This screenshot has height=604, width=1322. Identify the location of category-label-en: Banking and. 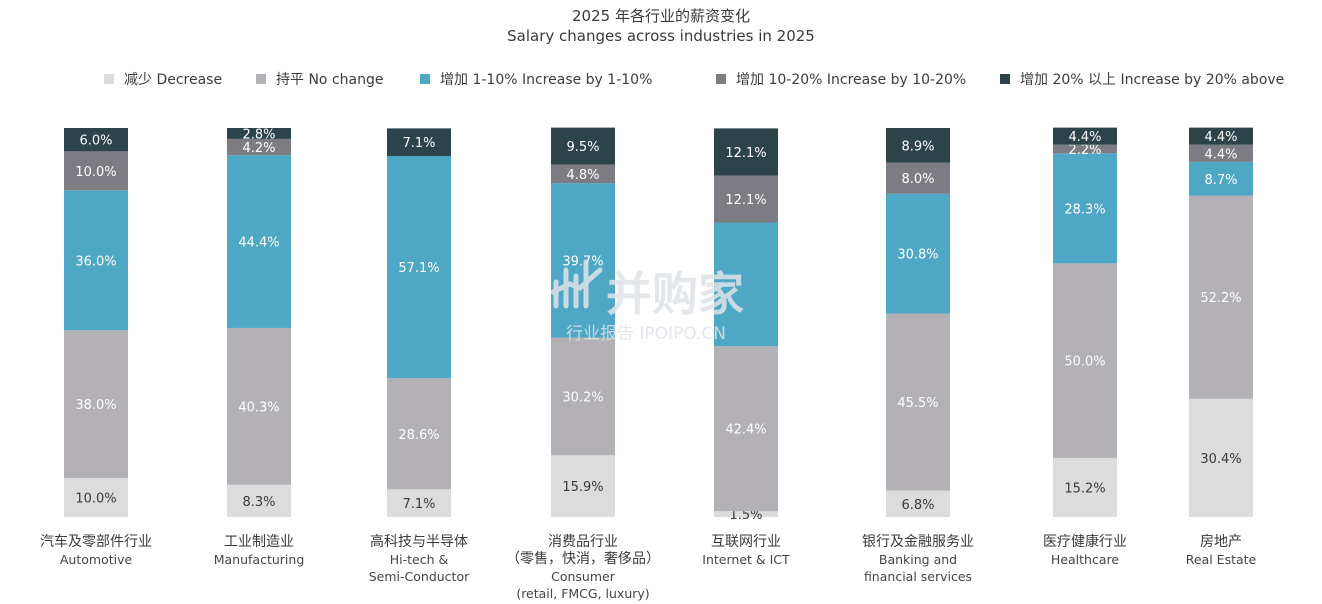
(918, 559).